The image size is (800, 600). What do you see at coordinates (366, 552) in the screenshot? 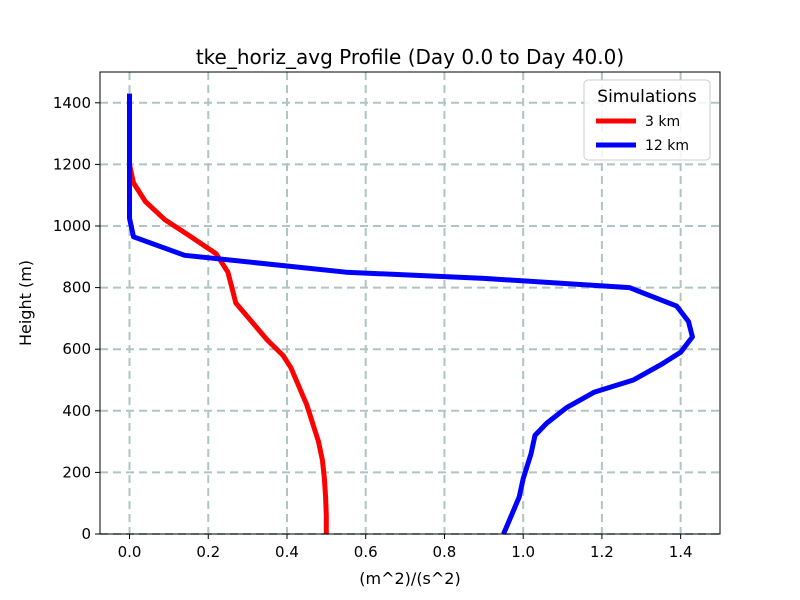
I see `x-tick-label: 0.6` at bounding box center [366, 552].